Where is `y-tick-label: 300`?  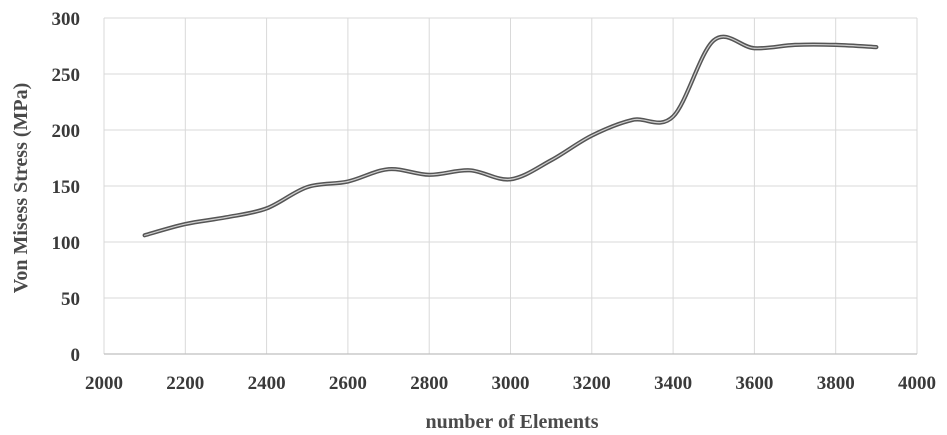 y-tick-label: 300 is located at coordinates (66, 19).